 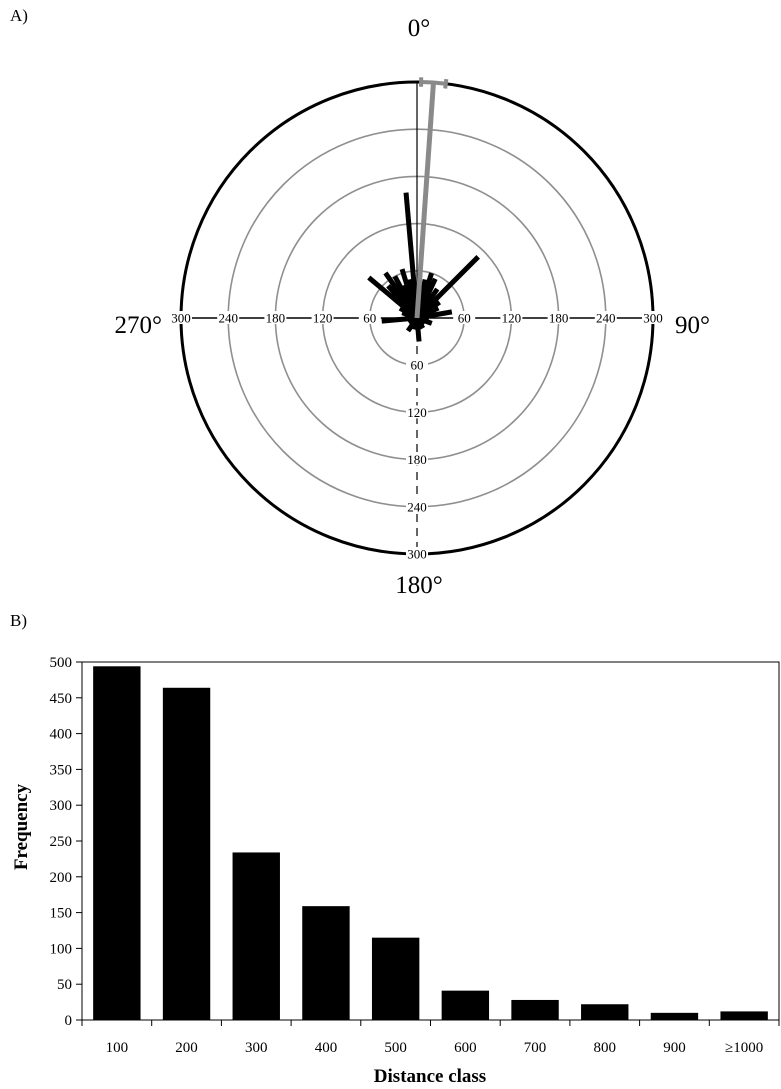 I want to click on x-tick-label-≥1000: ≥1000, so click(x=744, y=1048).